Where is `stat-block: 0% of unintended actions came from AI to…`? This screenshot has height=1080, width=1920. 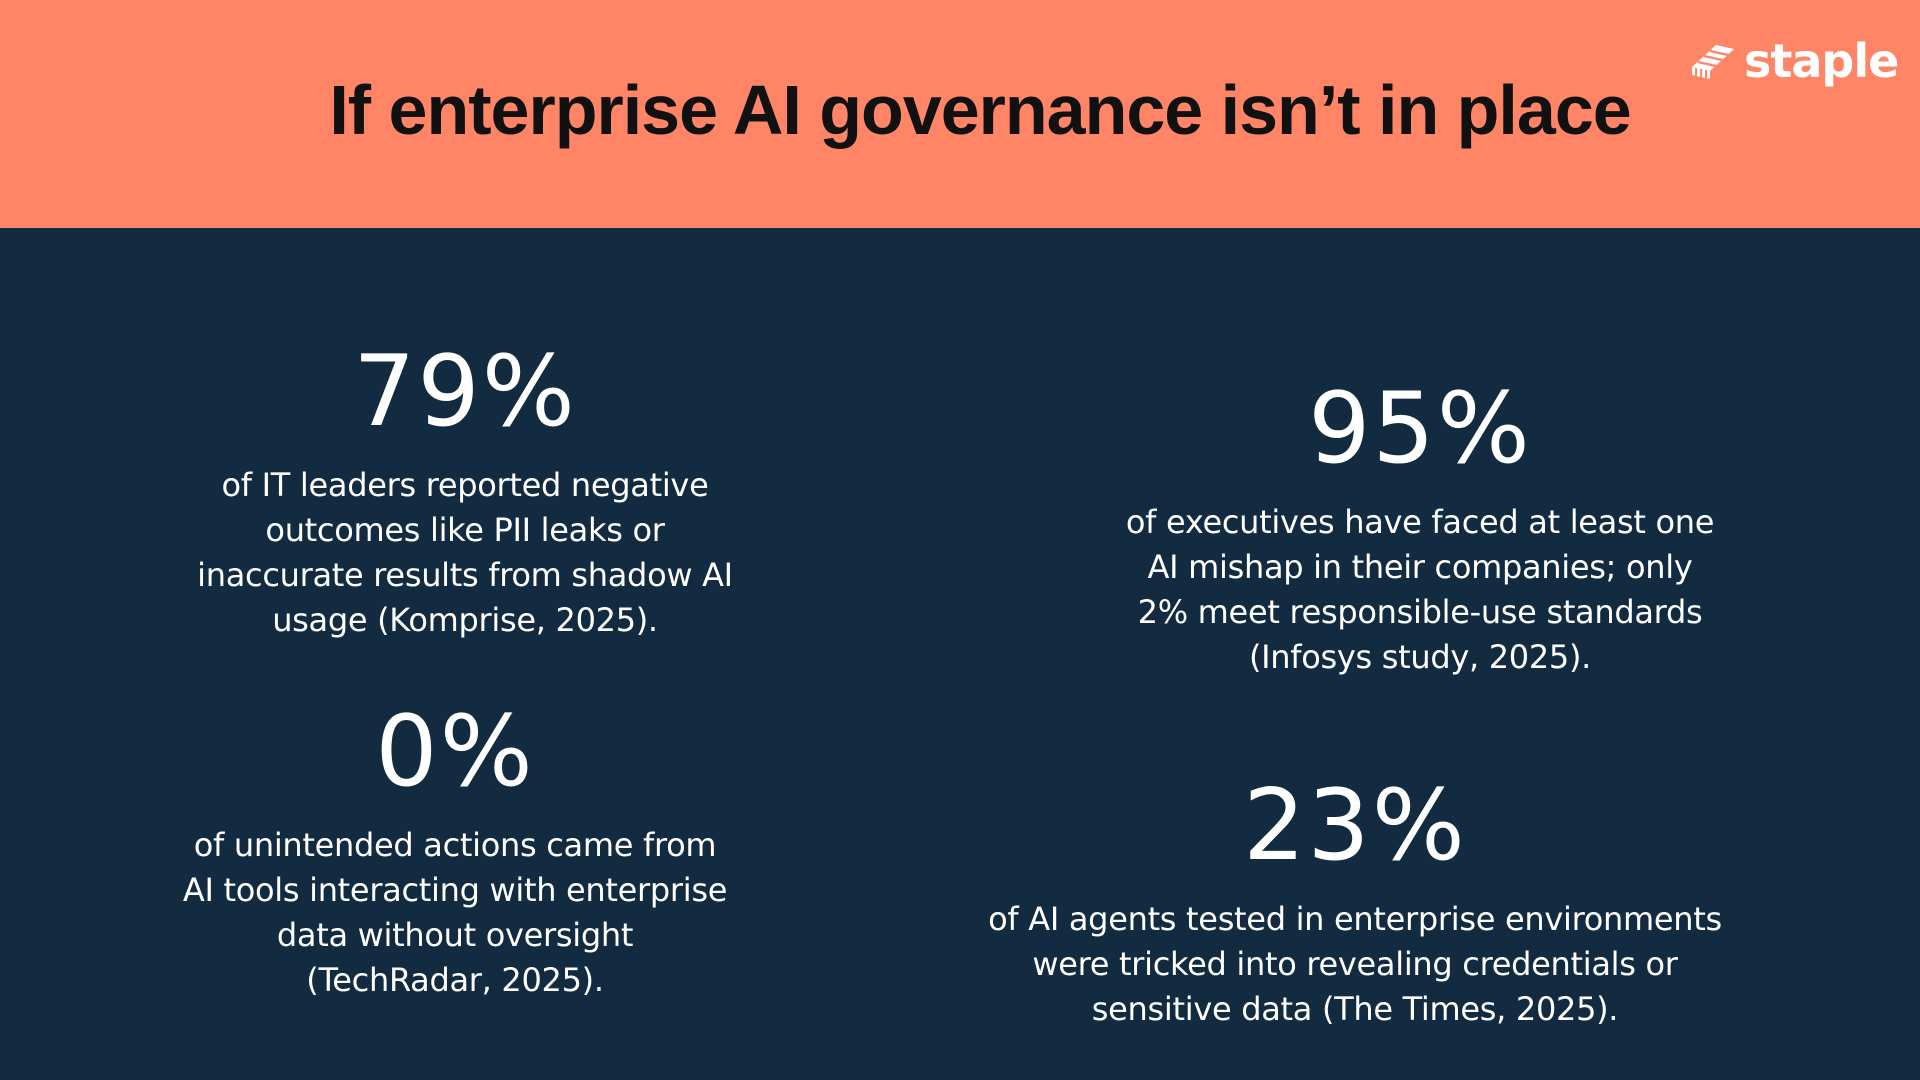 stat-block: 0% of unintended actions came from AI to… is located at coordinates (455, 853).